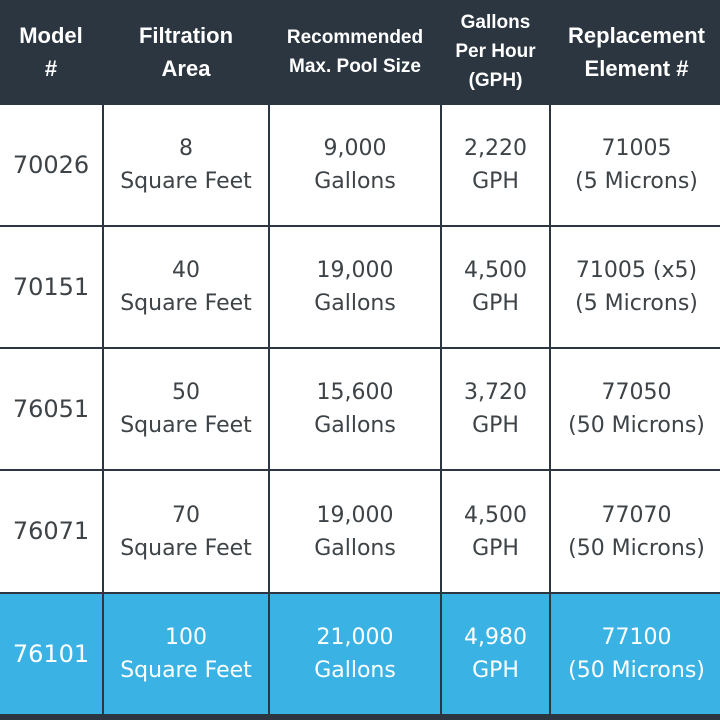 The height and width of the screenshot is (720, 720). What do you see at coordinates (355, 148) in the screenshot?
I see `pool-size-value: 9,000` at bounding box center [355, 148].